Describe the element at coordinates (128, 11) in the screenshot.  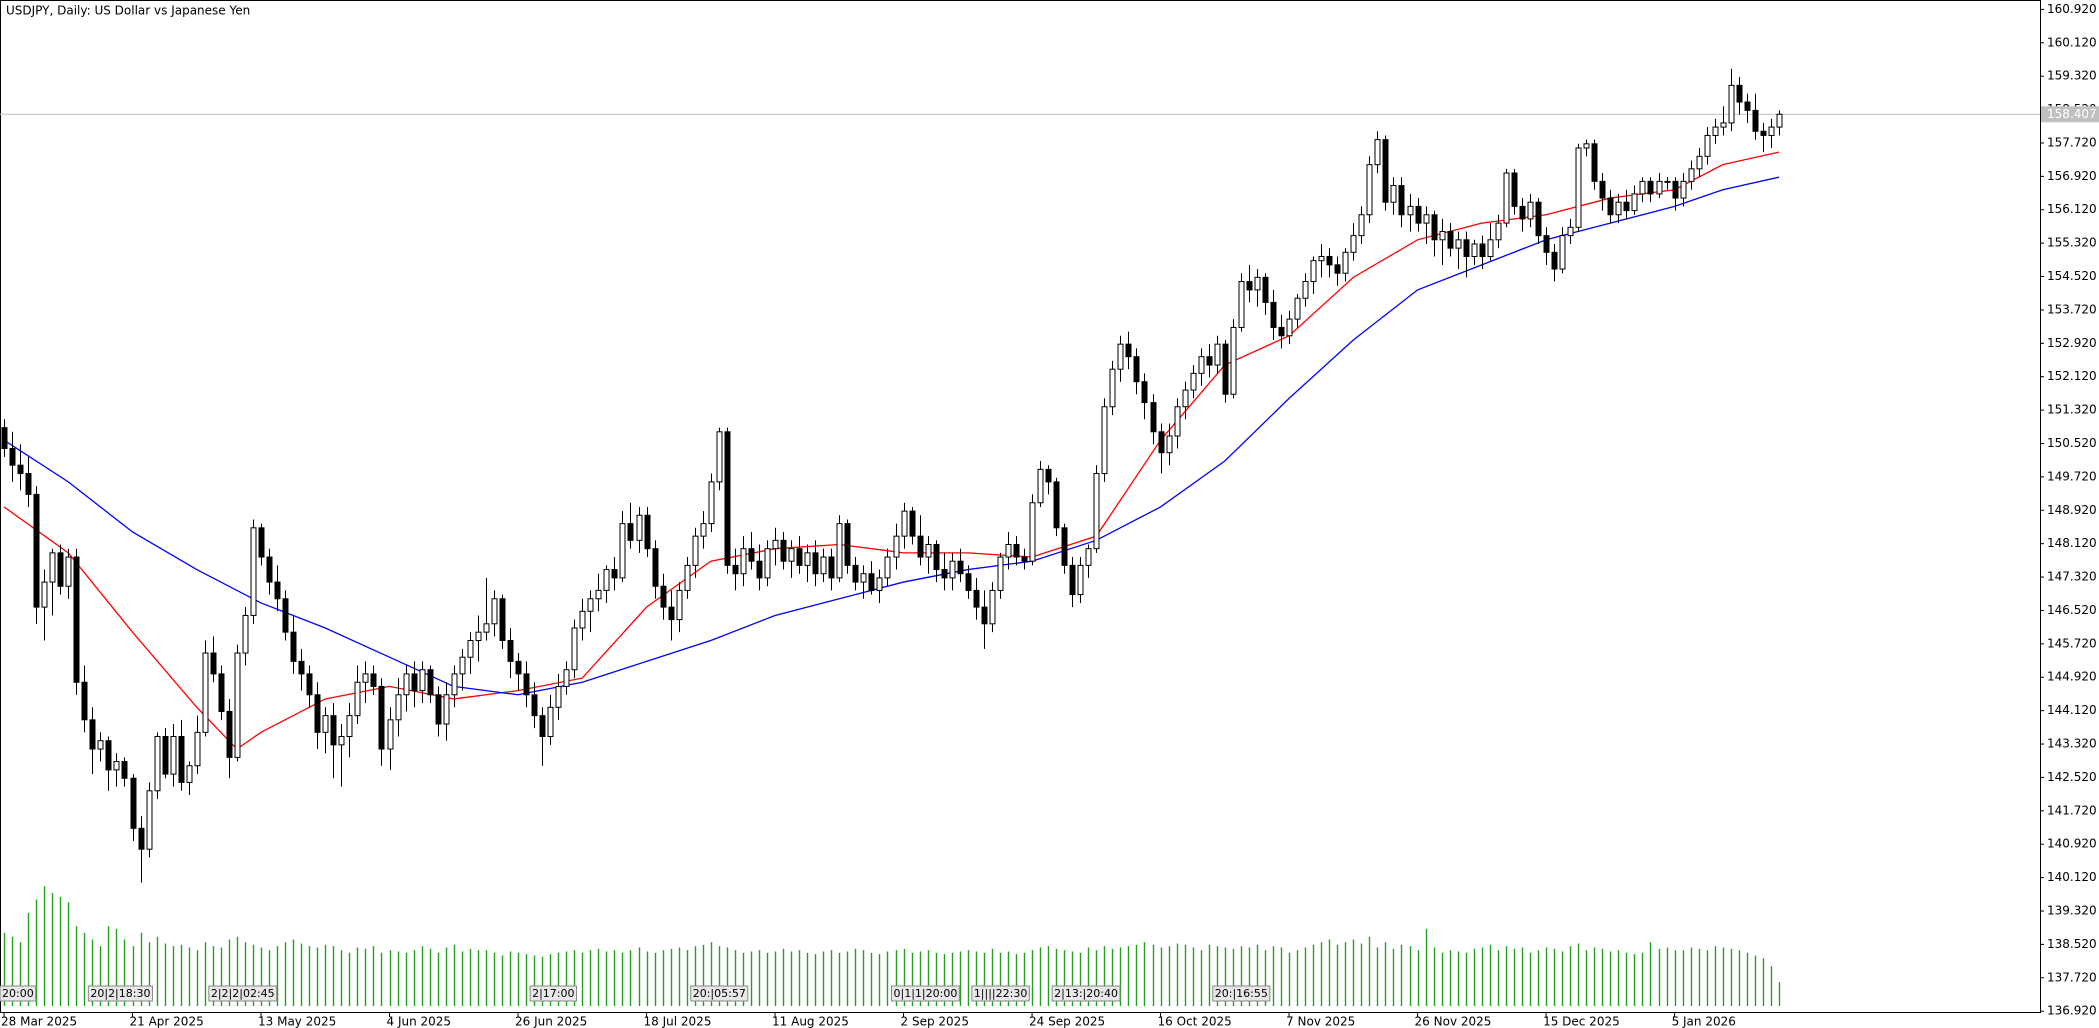
I see `chart-title: USDJPY, Daily: US Dollar vs Japanese Yen` at that location.